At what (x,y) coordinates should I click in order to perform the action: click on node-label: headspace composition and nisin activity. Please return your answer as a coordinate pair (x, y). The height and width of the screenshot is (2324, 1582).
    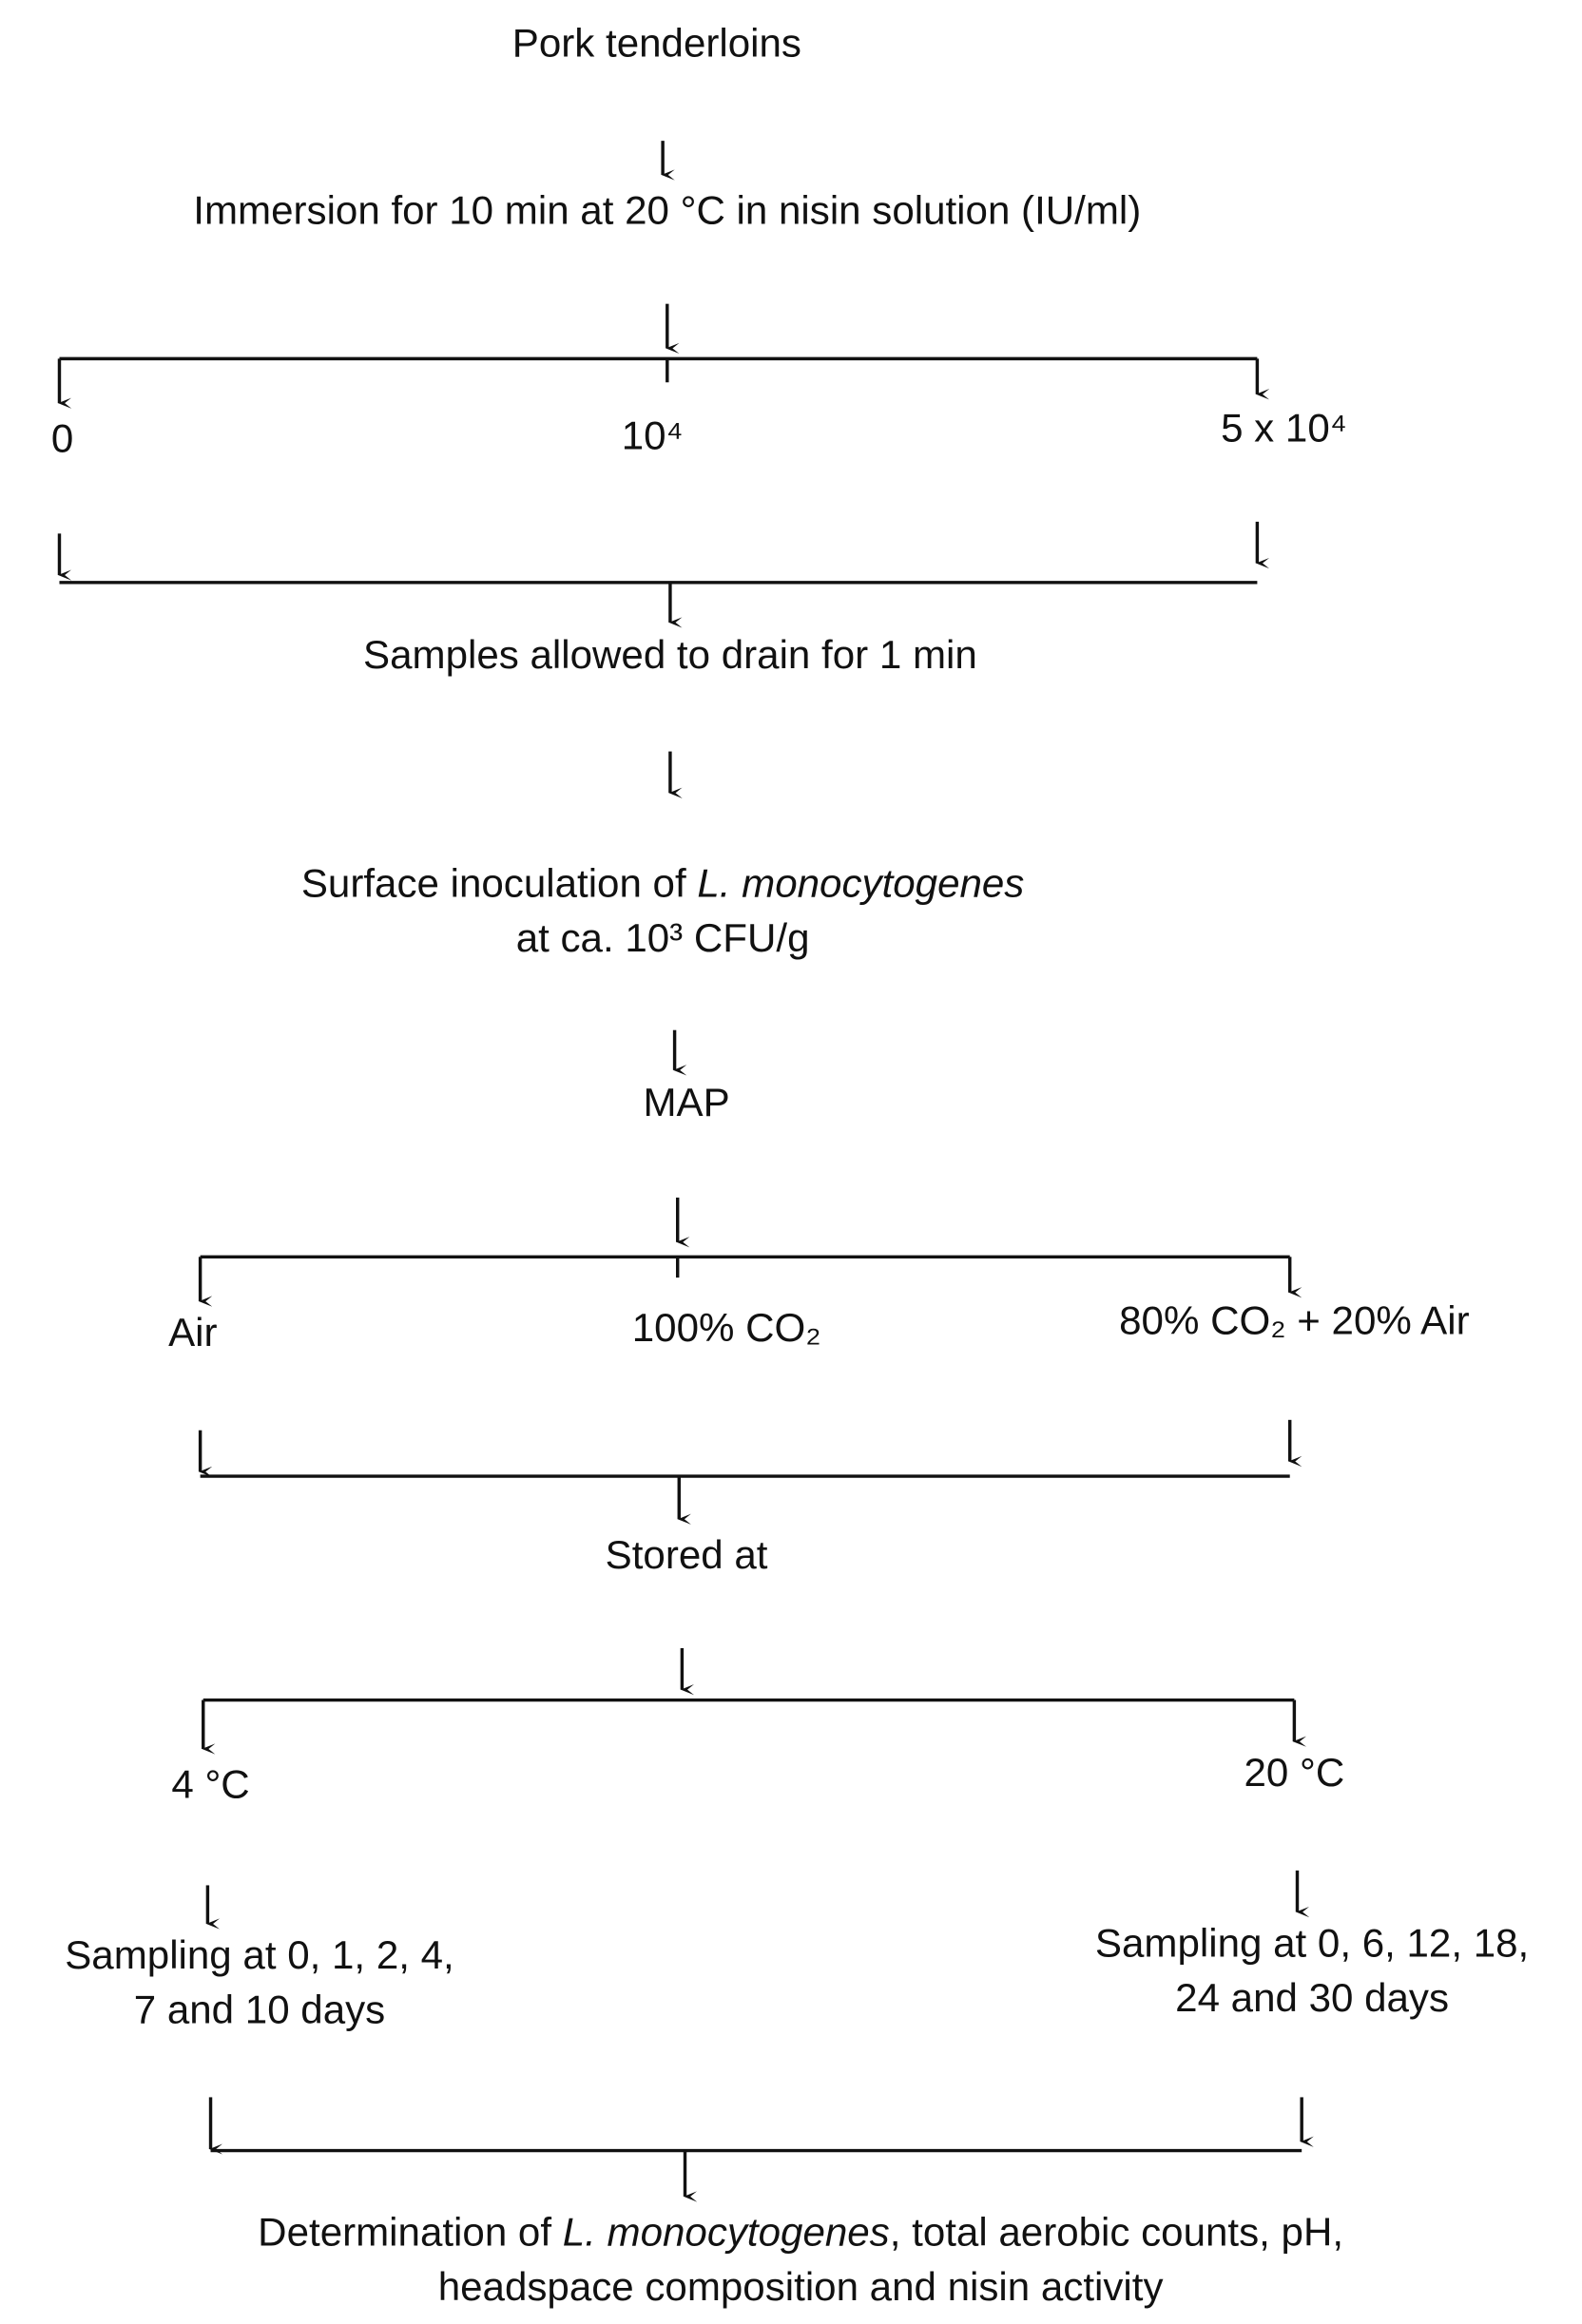
    Looking at the image, I should click on (801, 2286).